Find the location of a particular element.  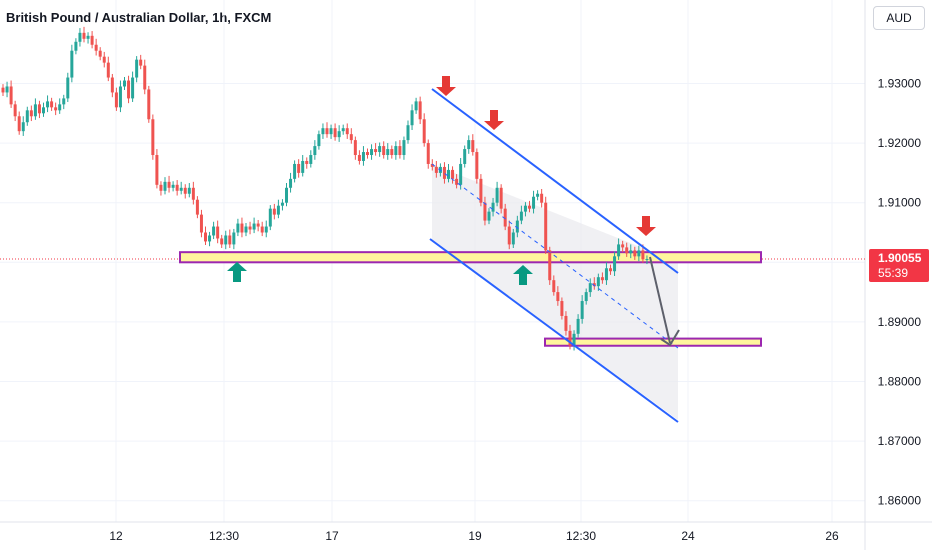

channel-upper-line is located at coordinates (555, 181).